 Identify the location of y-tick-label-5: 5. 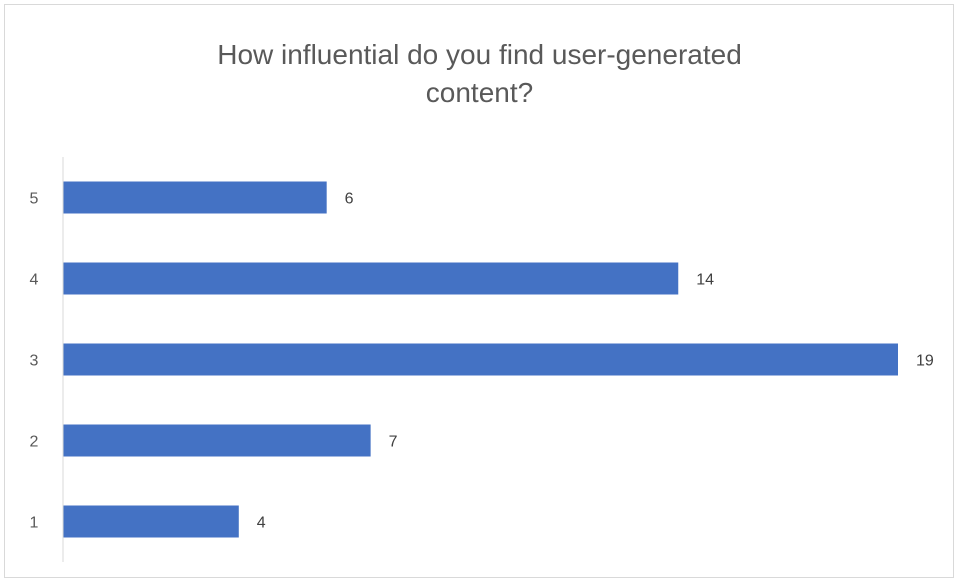
(34, 199).